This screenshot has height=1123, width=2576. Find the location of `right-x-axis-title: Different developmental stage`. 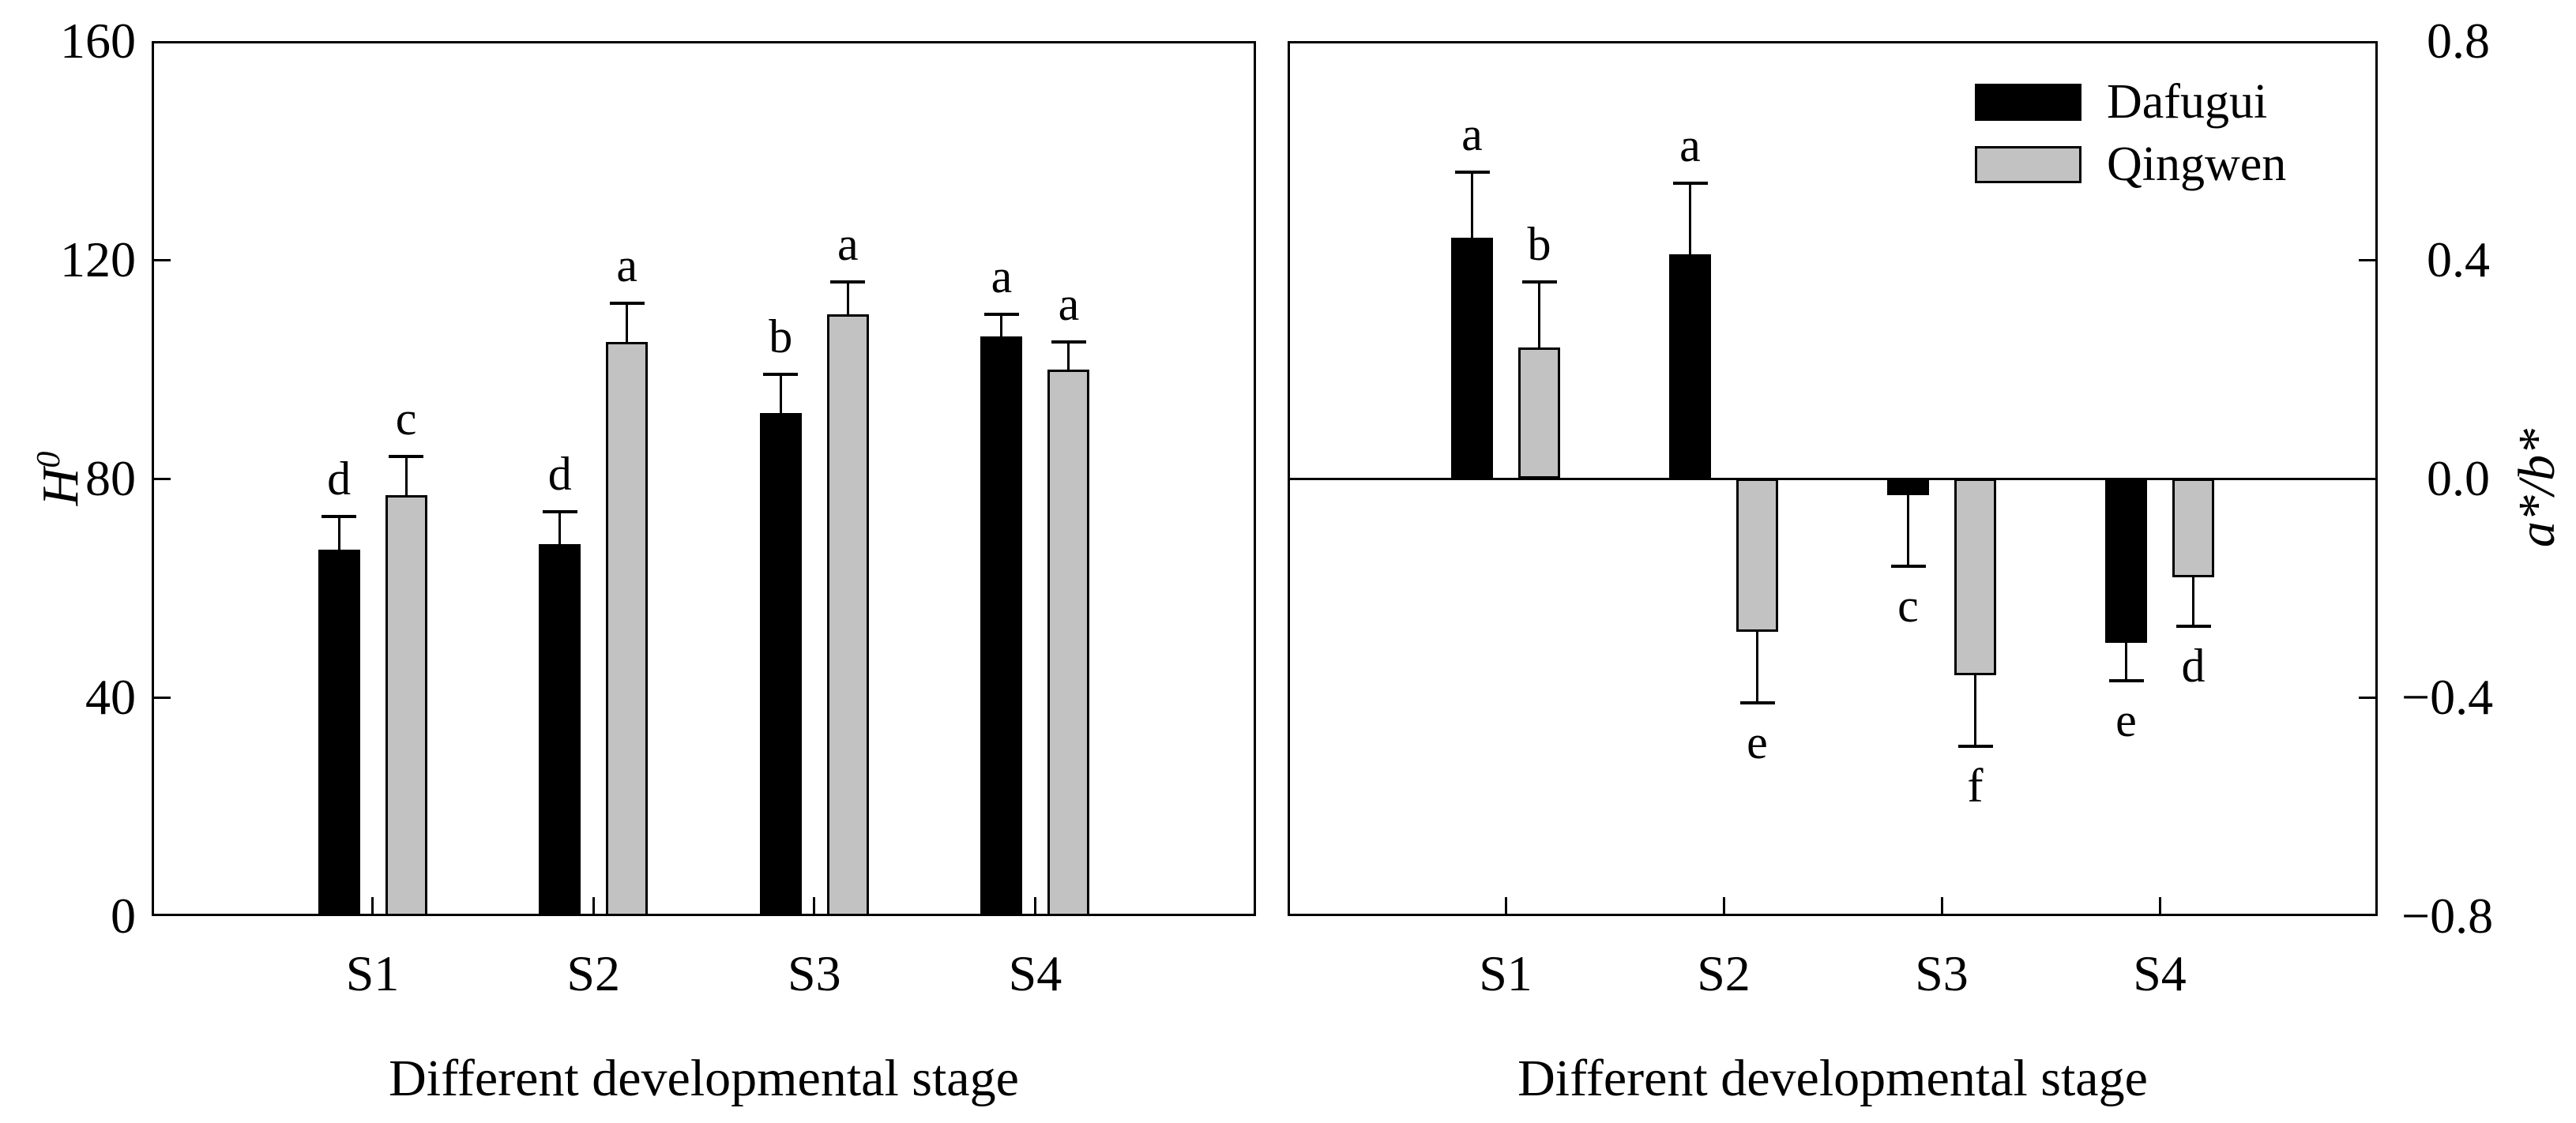

right-x-axis-title: Different developmental stage is located at coordinates (1833, 1078).